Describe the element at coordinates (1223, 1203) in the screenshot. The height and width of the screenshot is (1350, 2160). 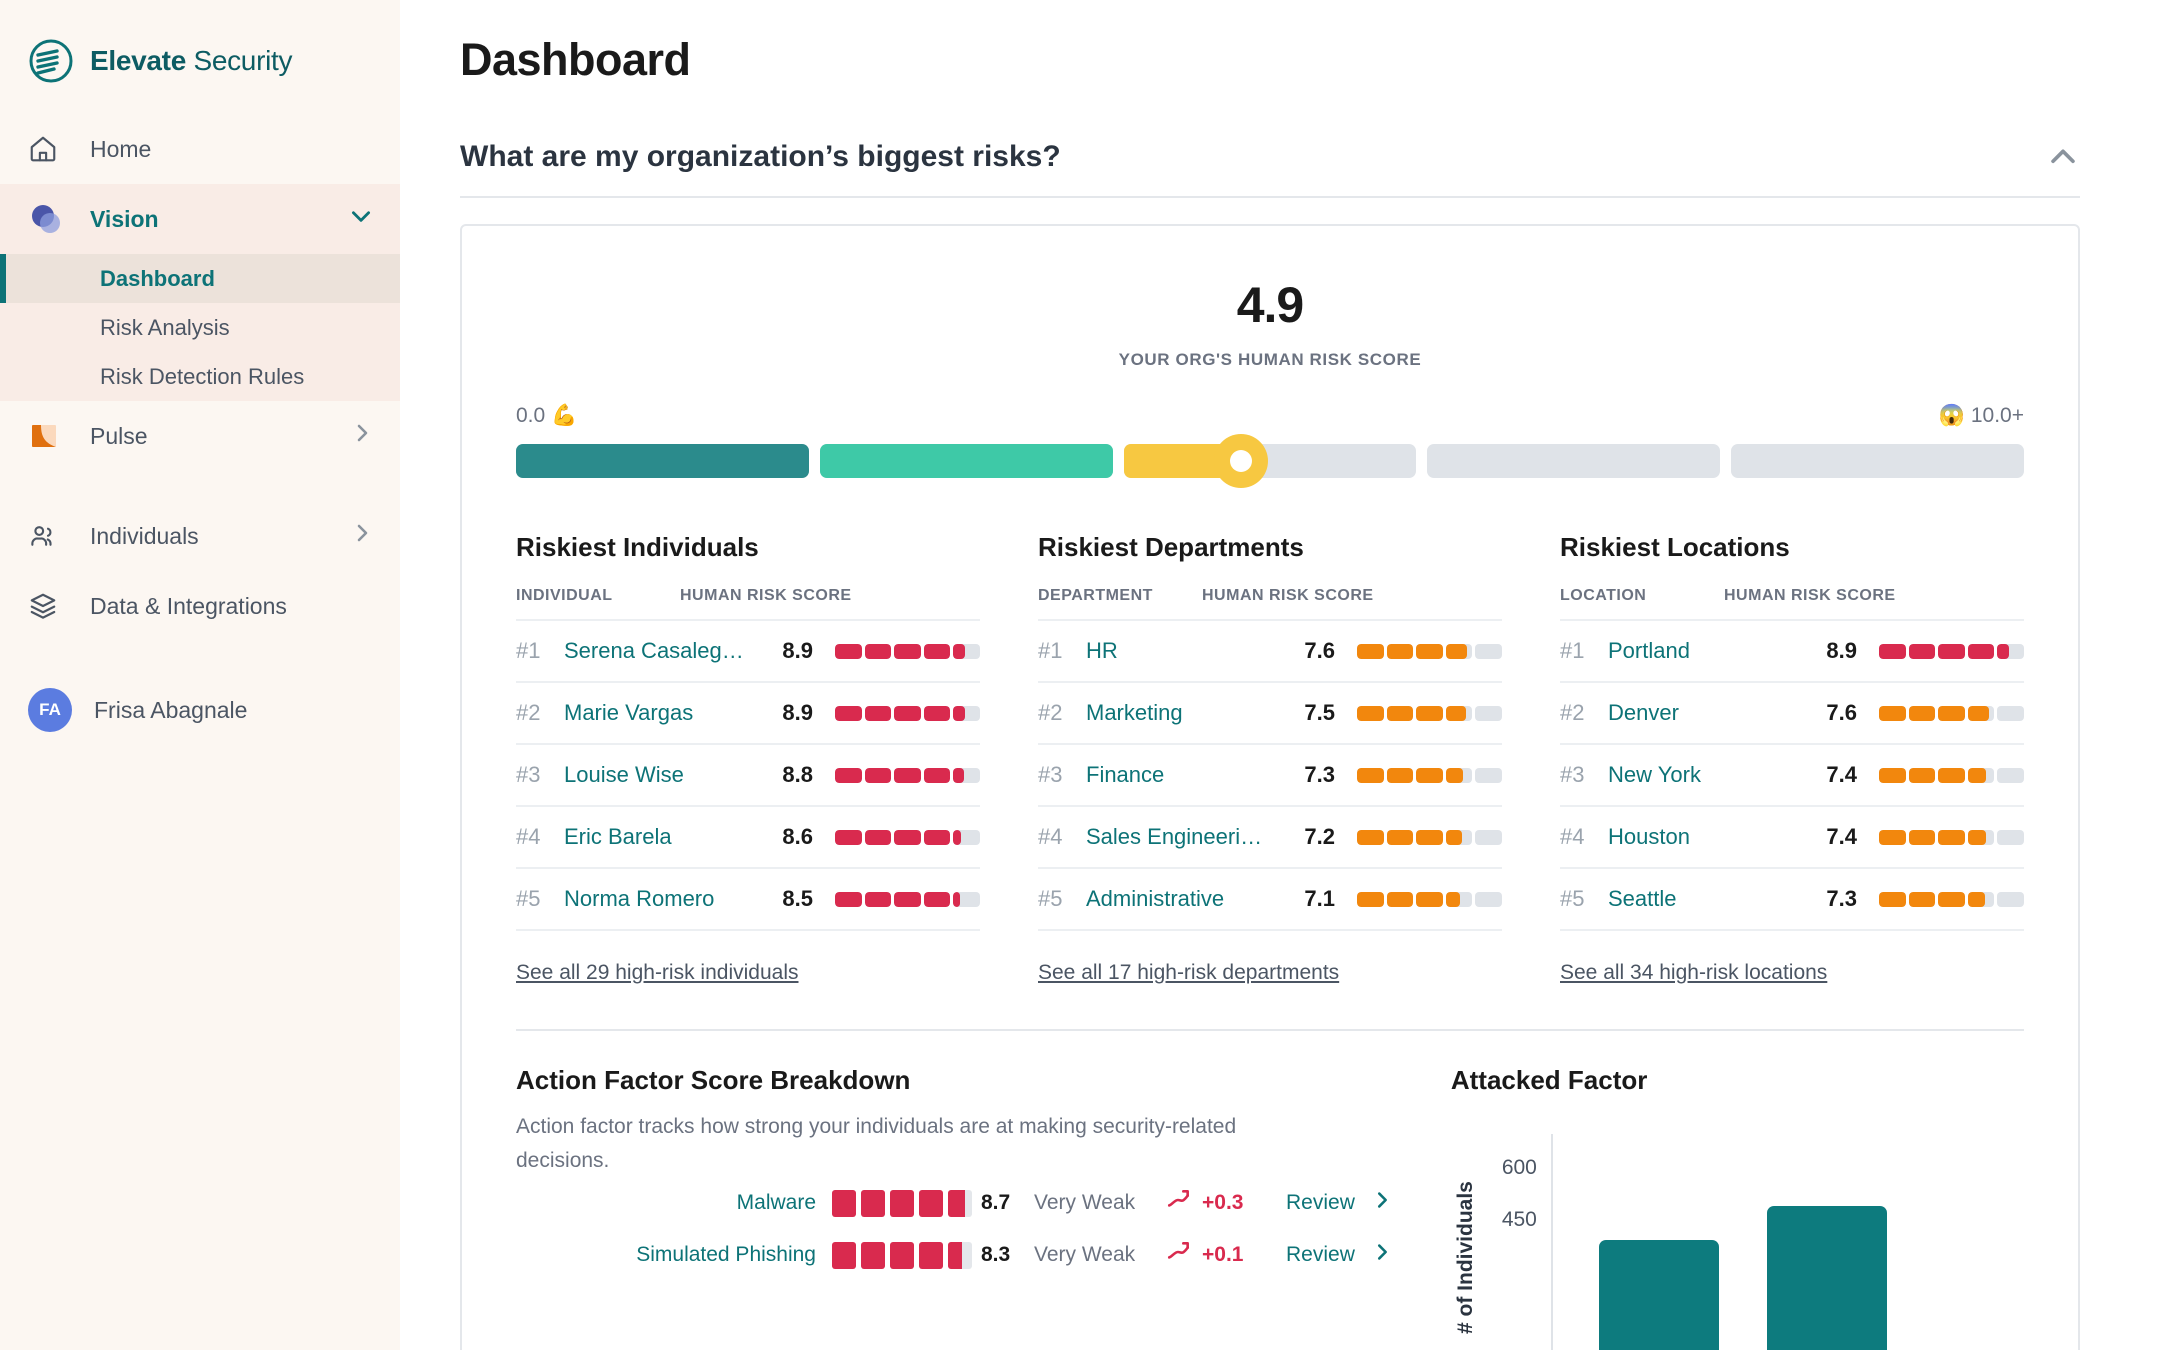
I see `factor-delta: +0.3` at that location.